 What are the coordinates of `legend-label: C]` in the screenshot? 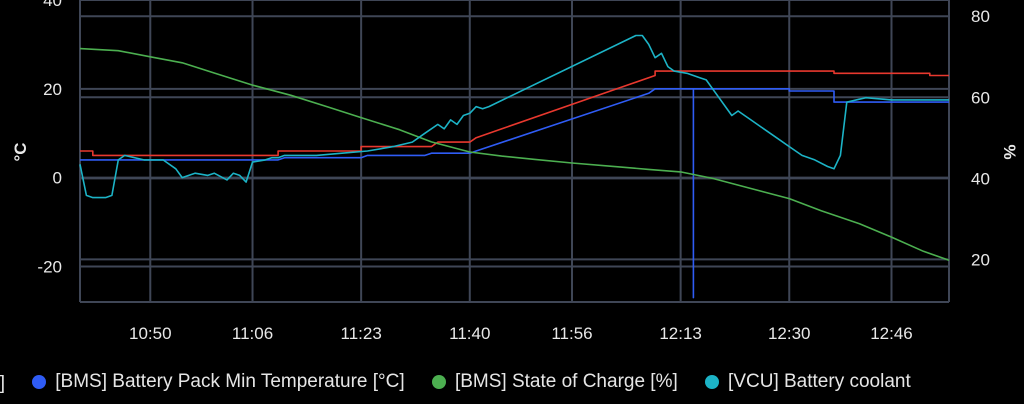 It's located at (2, 383).